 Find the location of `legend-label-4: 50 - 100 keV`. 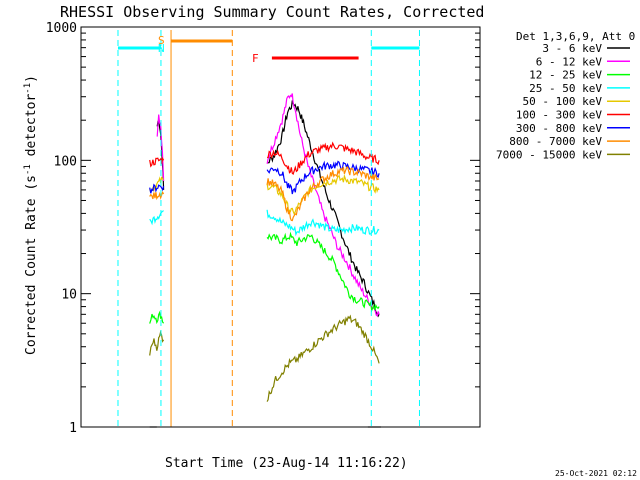

legend-label-4: 50 - 100 keV is located at coordinates (563, 101).